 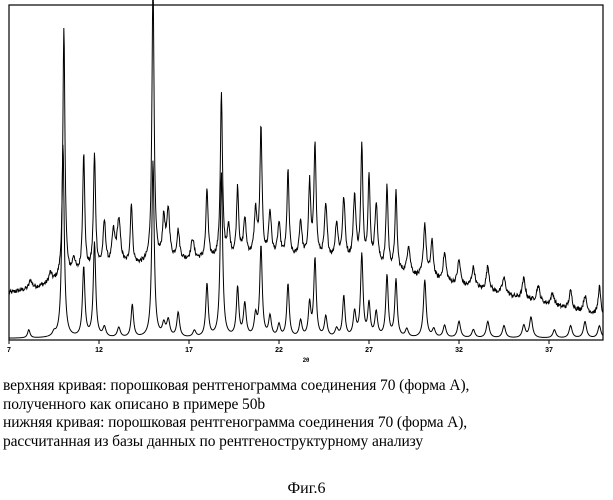 I want to click on x-tick-label: 32, so click(x=459, y=350).